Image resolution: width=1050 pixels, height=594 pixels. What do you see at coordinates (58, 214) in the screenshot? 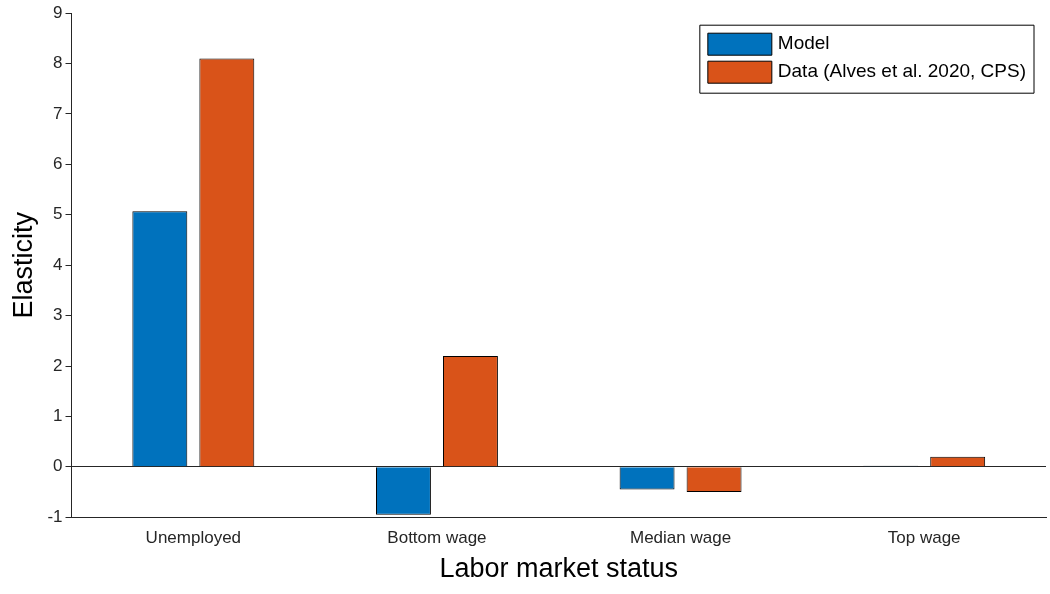
I see `y-tick-label: 5` at bounding box center [58, 214].